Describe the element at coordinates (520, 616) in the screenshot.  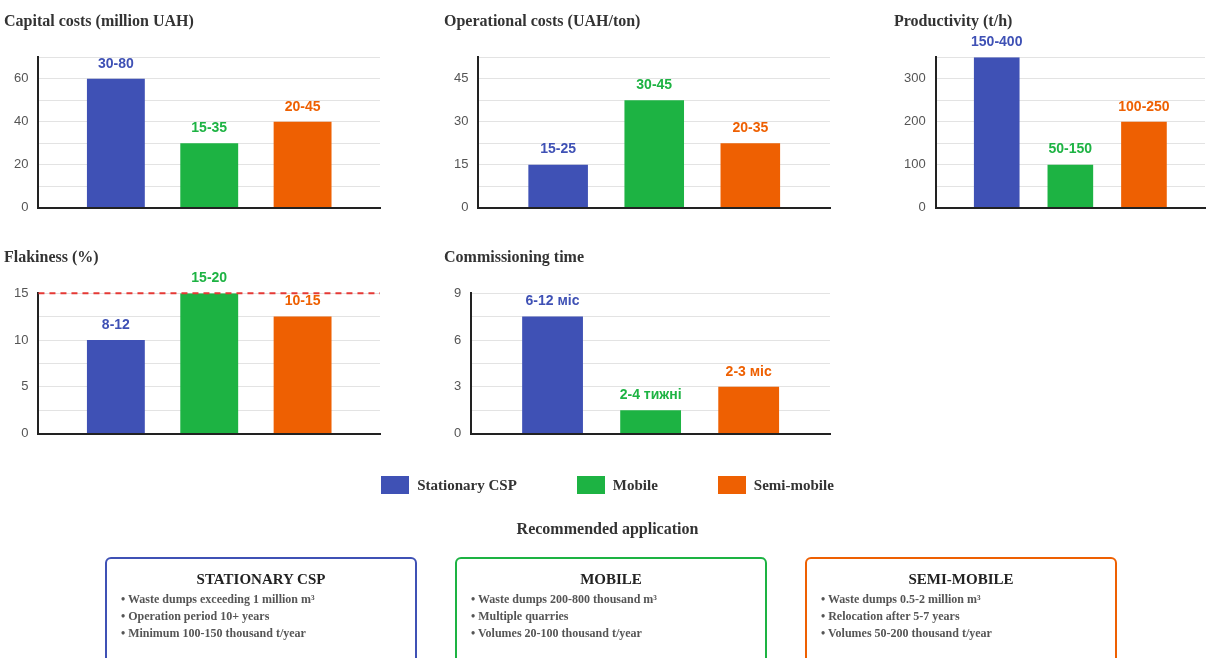
I see `text: • Multiple quarries` at that location.